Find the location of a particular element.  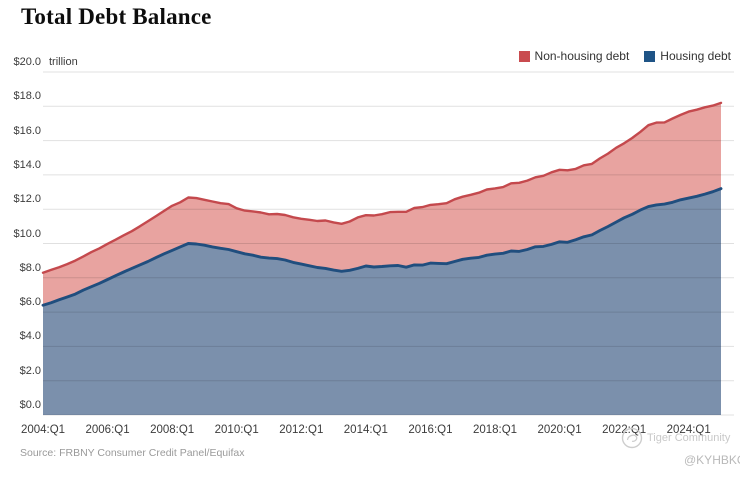

y-tick-label: $8.0 is located at coordinates (30, 267).